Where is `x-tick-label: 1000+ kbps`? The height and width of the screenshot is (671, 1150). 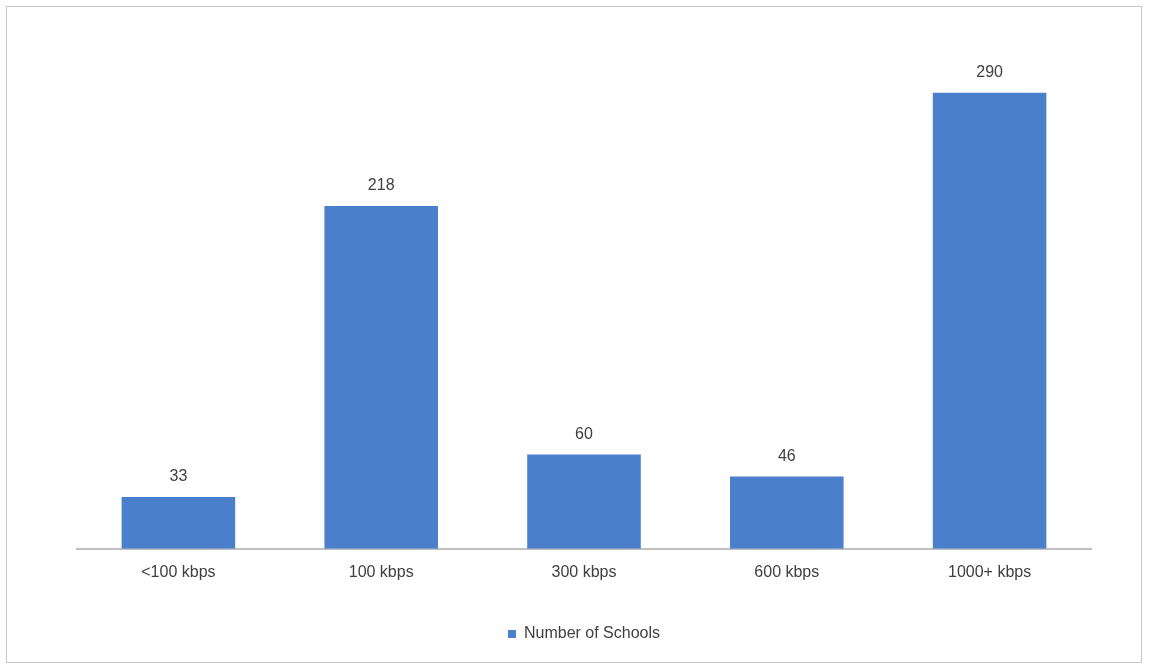 x-tick-label: 1000+ kbps is located at coordinates (990, 571).